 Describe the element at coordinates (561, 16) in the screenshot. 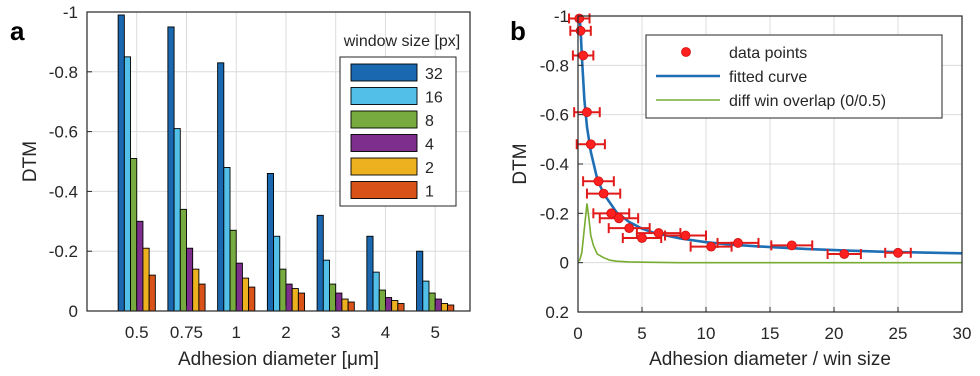

I see `panel-b-y-tick-label: -1` at that location.